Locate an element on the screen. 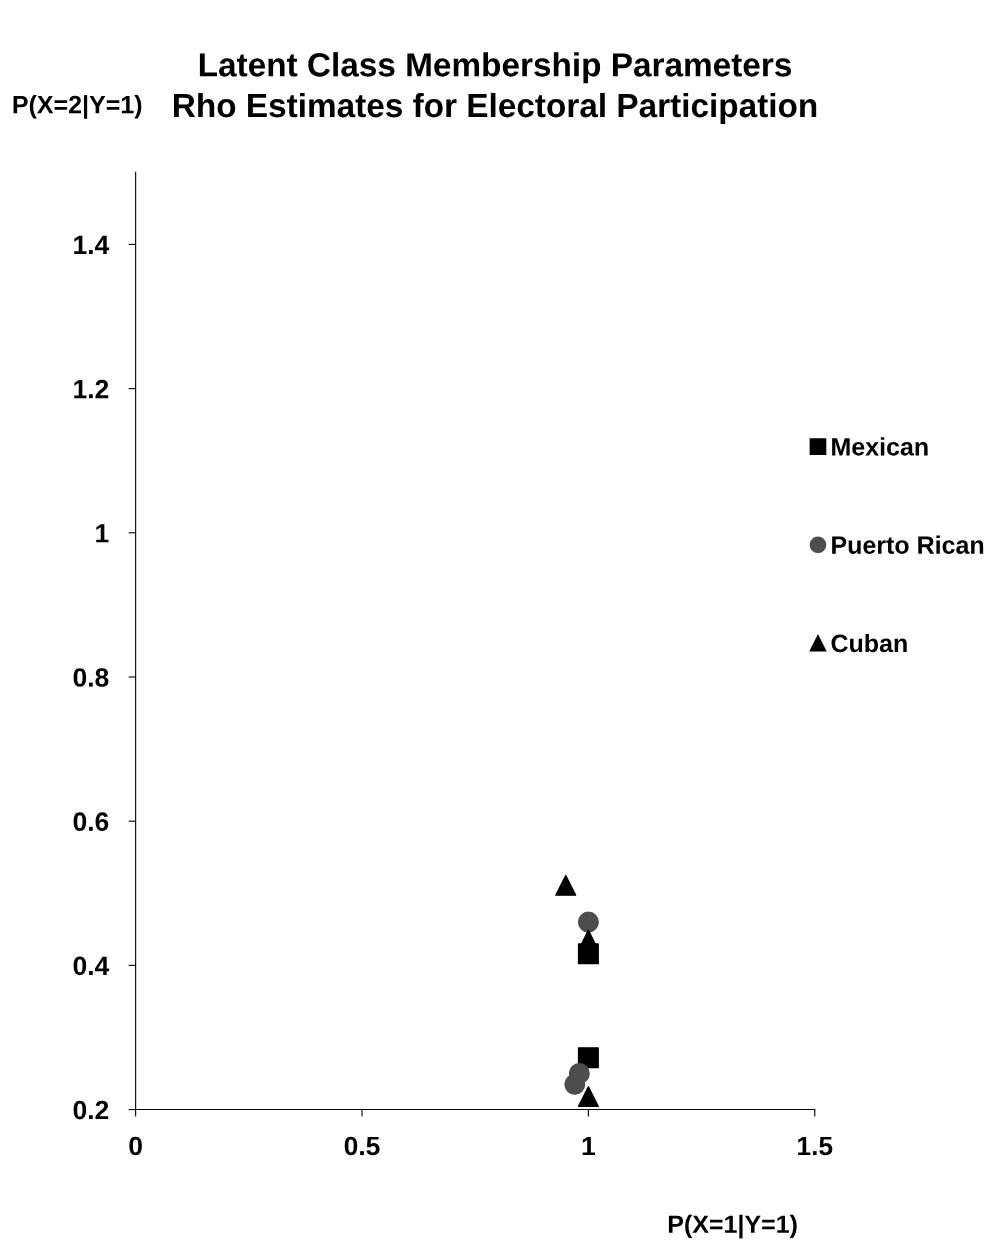  x-axis-title: P(X=1|Y=1) is located at coordinates (732, 1226).